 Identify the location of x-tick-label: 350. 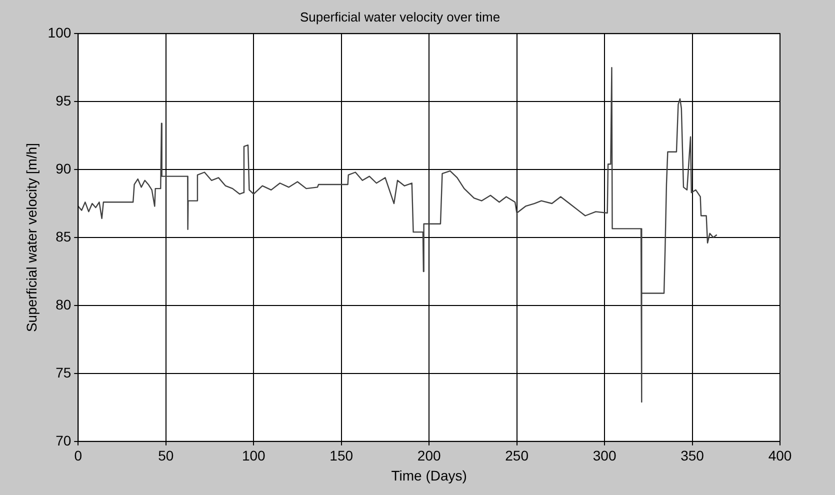
(692, 456).